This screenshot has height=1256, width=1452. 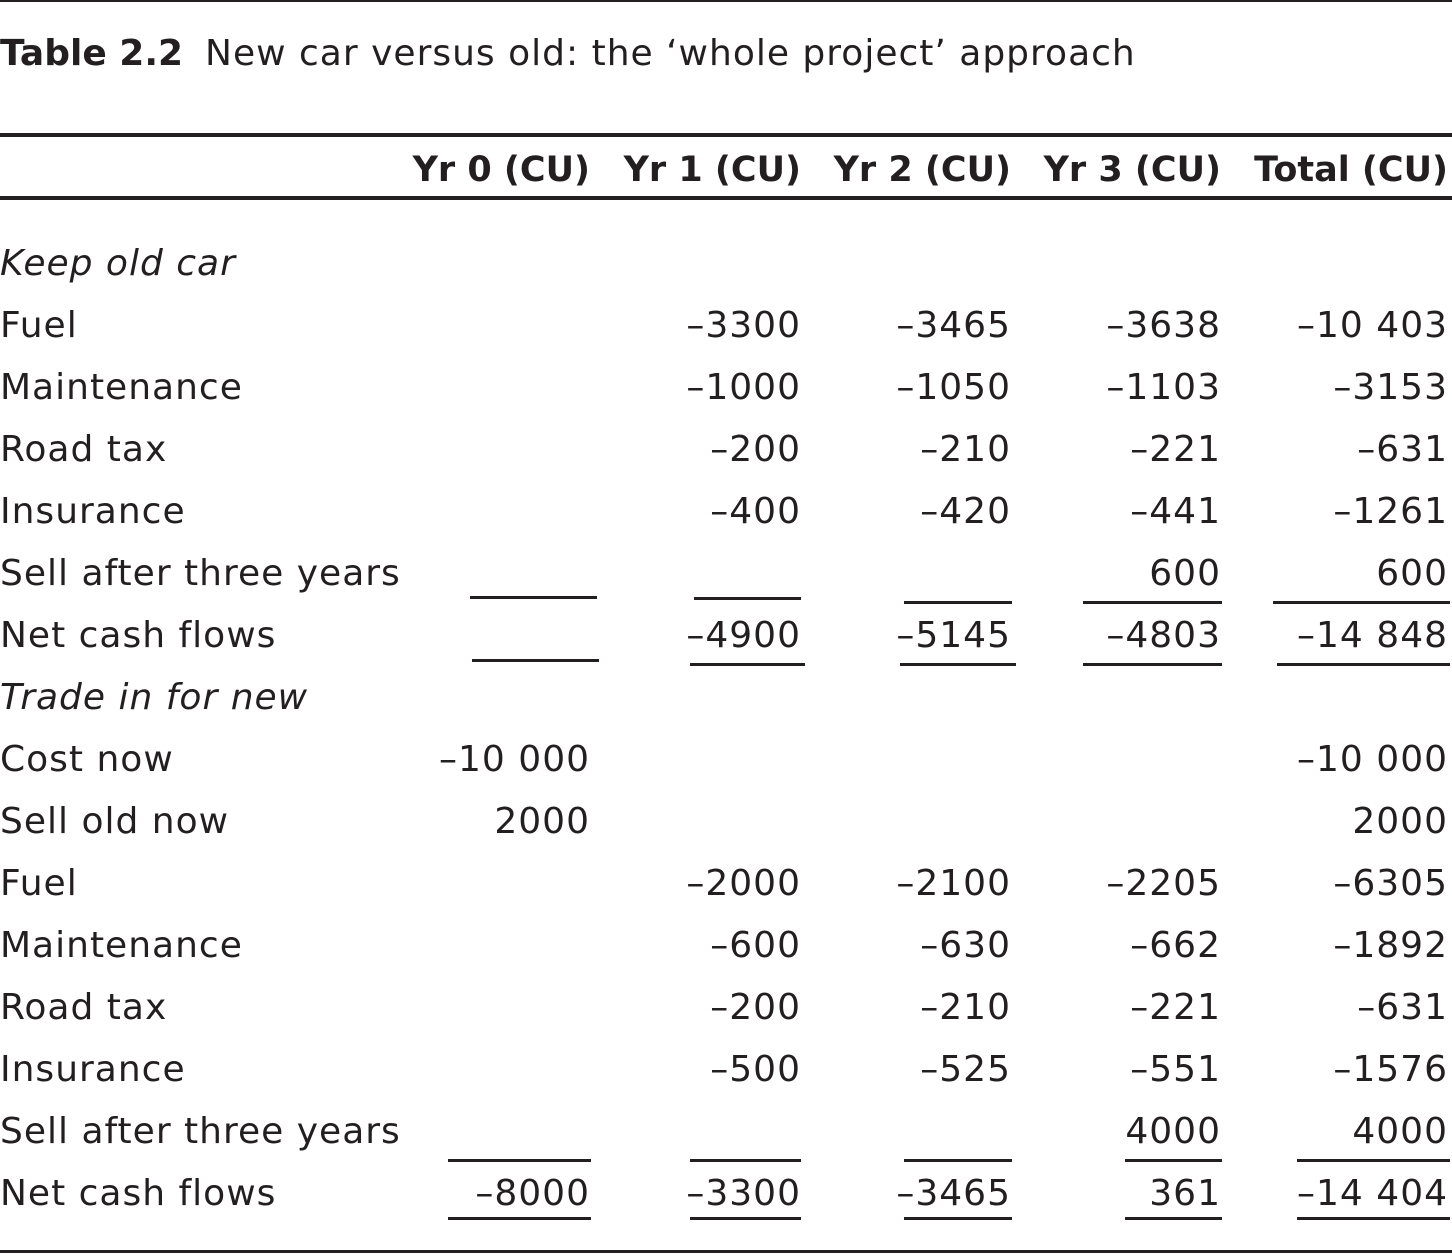 I want to click on cell-yr2: –210, so click(x=965, y=449).